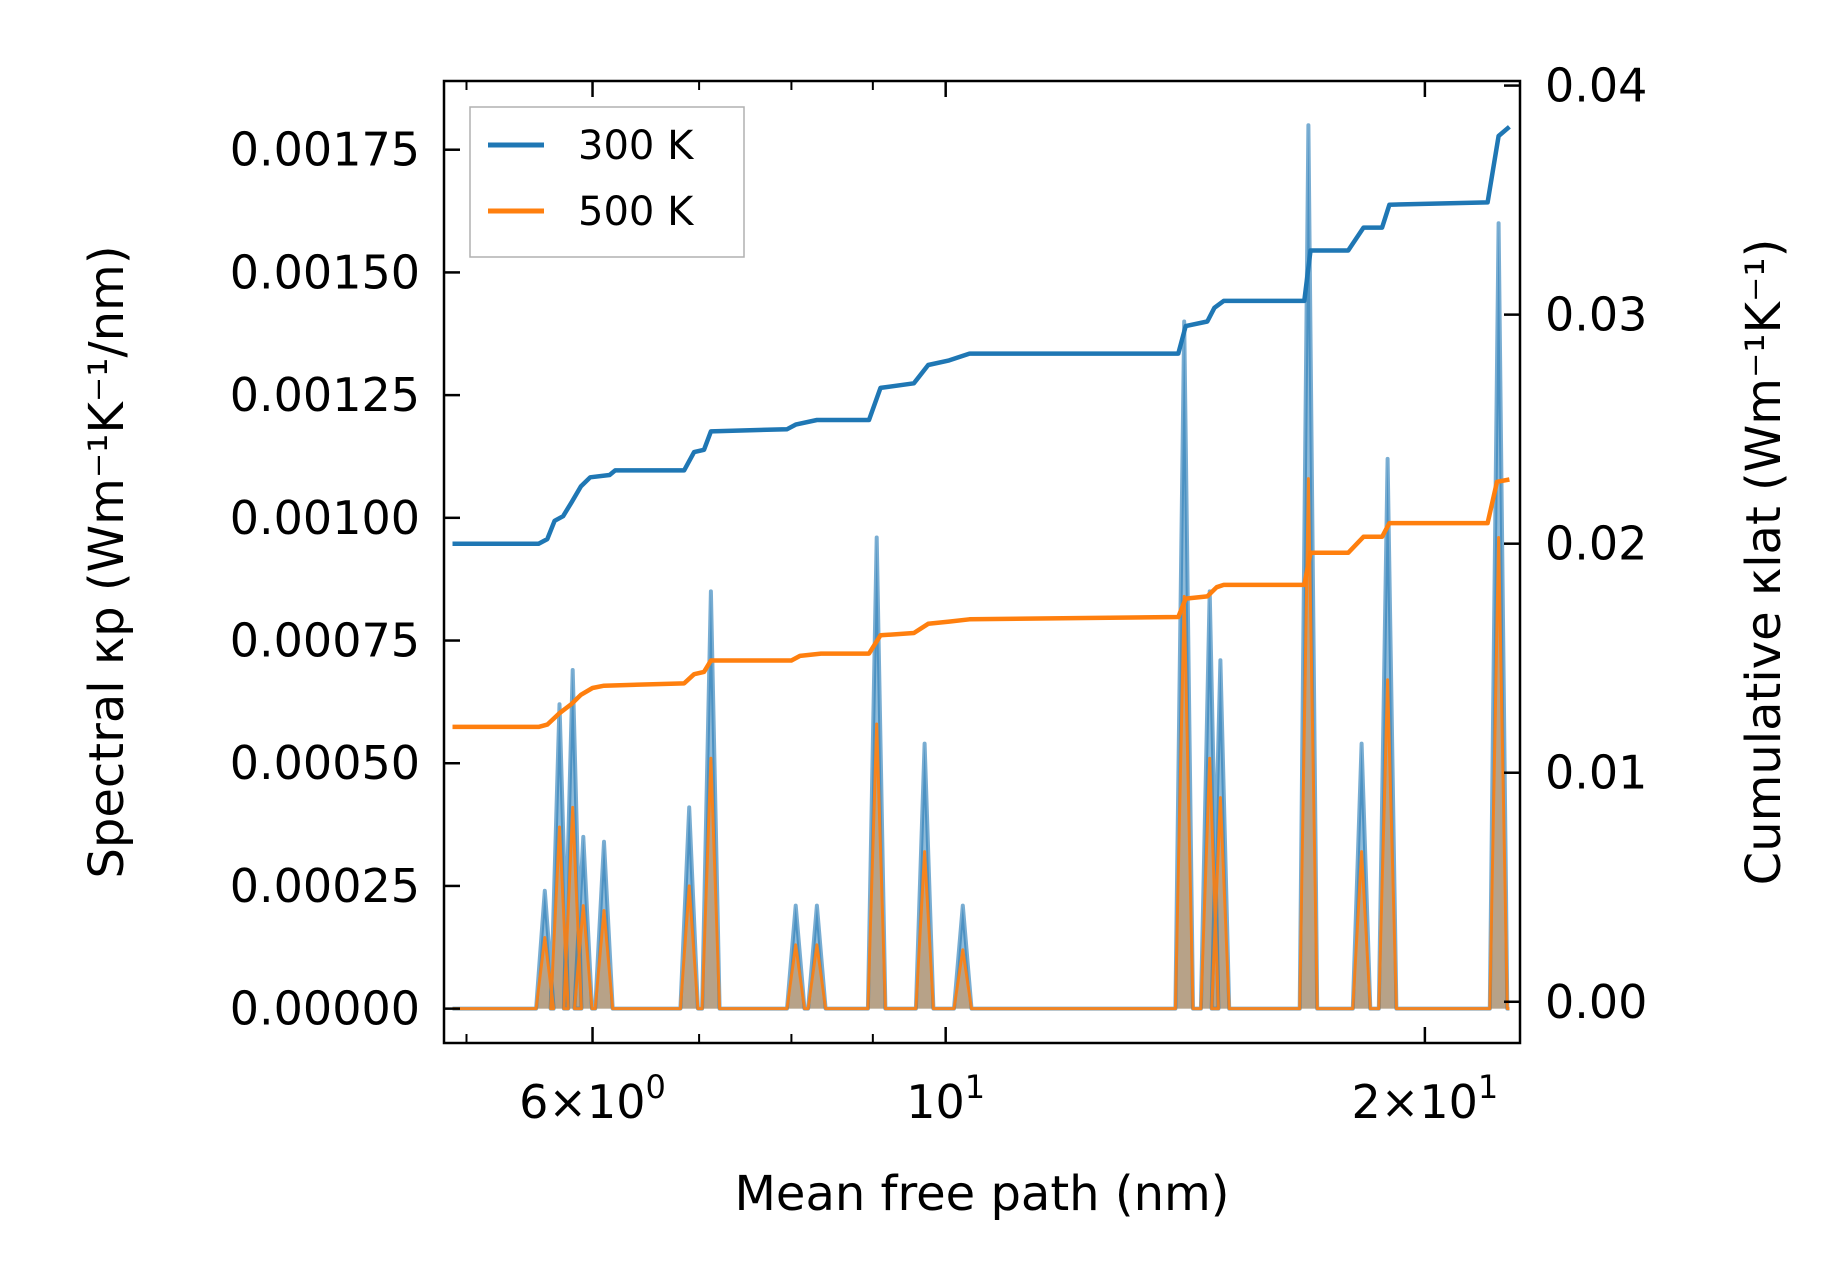 This screenshot has height=1273, width=1827. Describe the element at coordinates (325, 641) in the screenshot. I see `y-left-tick-label: 0.00075` at that location.